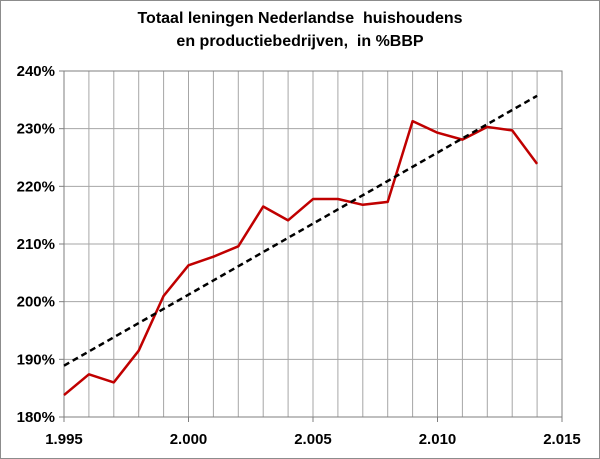 The image size is (600, 459). I want to click on y-tick-label: 200%, so click(36, 302).